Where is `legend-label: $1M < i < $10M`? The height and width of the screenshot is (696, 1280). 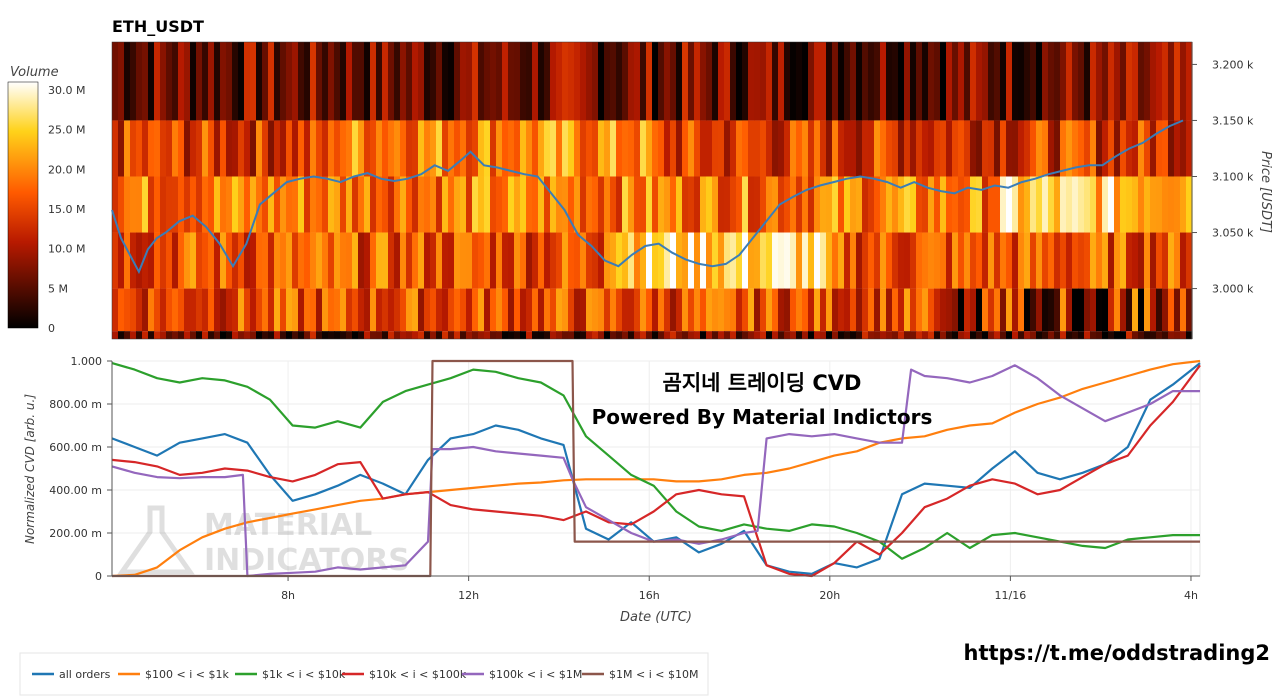 legend-label: $1M < i < $10M is located at coordinates (653, 674).